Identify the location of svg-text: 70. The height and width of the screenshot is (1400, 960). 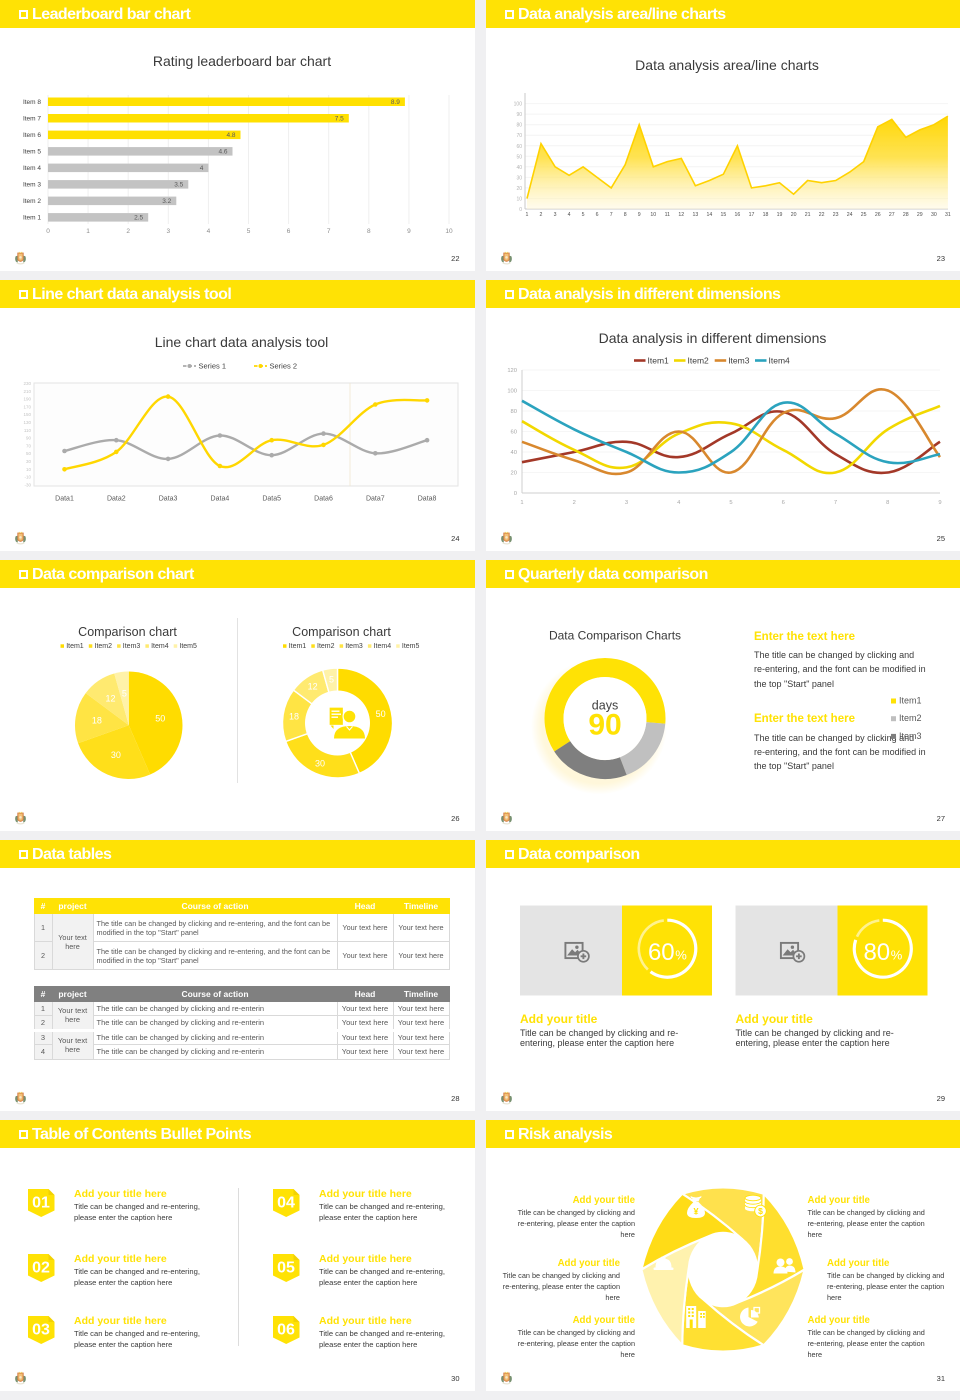
(519, 136).